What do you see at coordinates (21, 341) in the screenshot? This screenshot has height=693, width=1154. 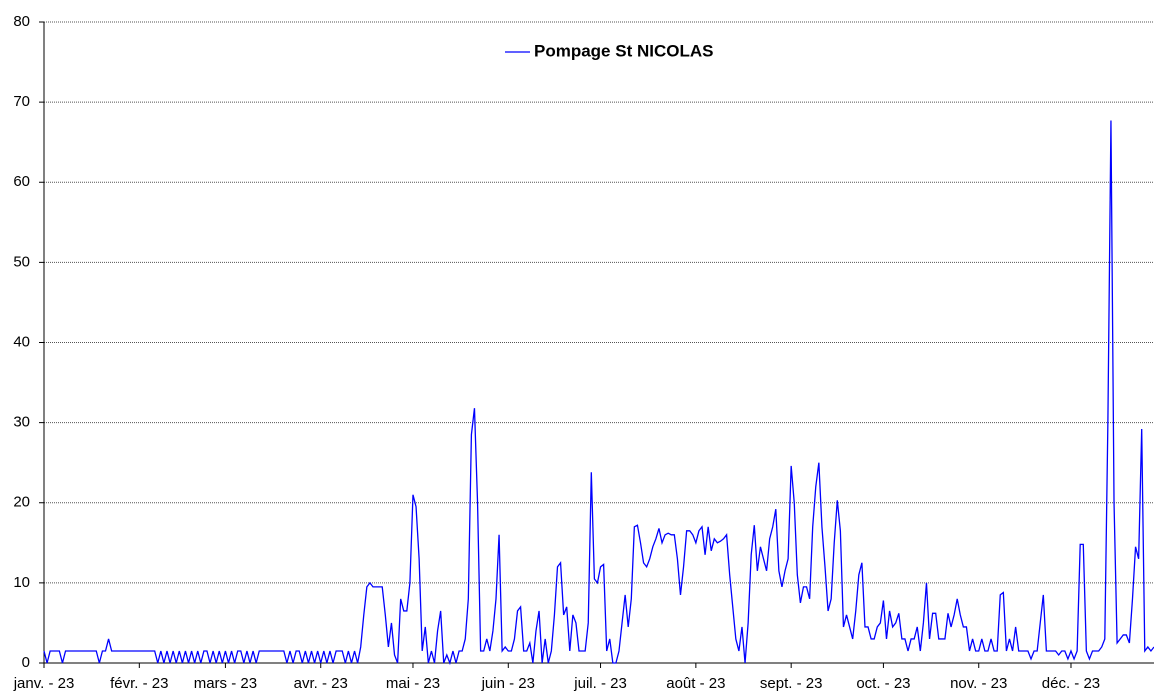 I see `y-tick-label: 40` at bounding box center [21, 341].